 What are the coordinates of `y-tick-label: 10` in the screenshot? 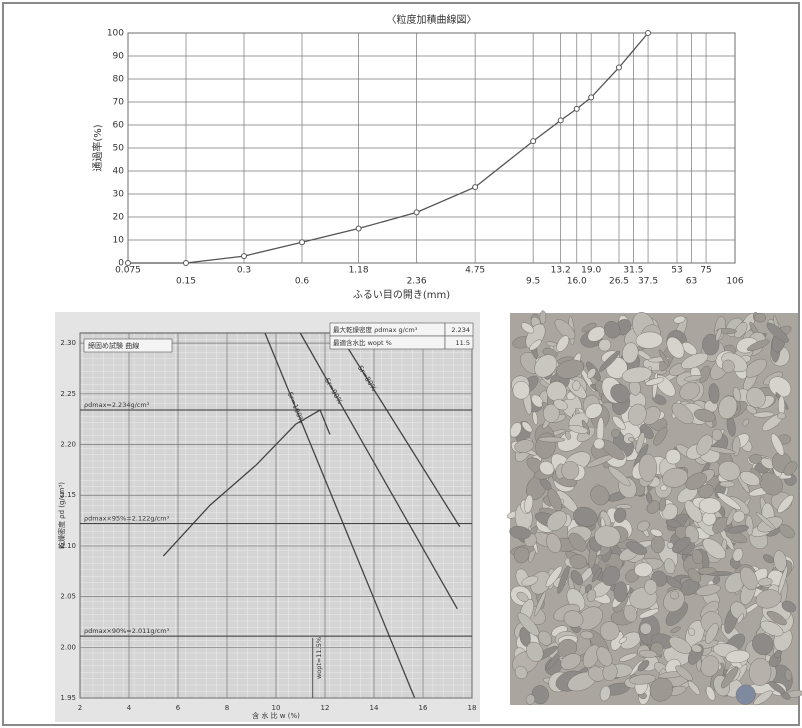 It's located at (119, 241).